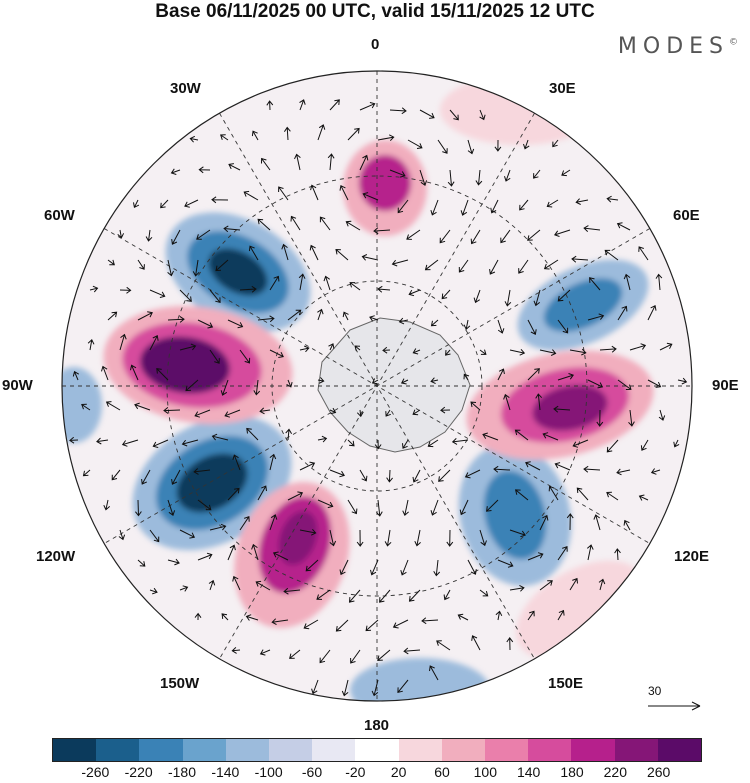  I want to click on anomaly-high-0-core, so click(385, 183).